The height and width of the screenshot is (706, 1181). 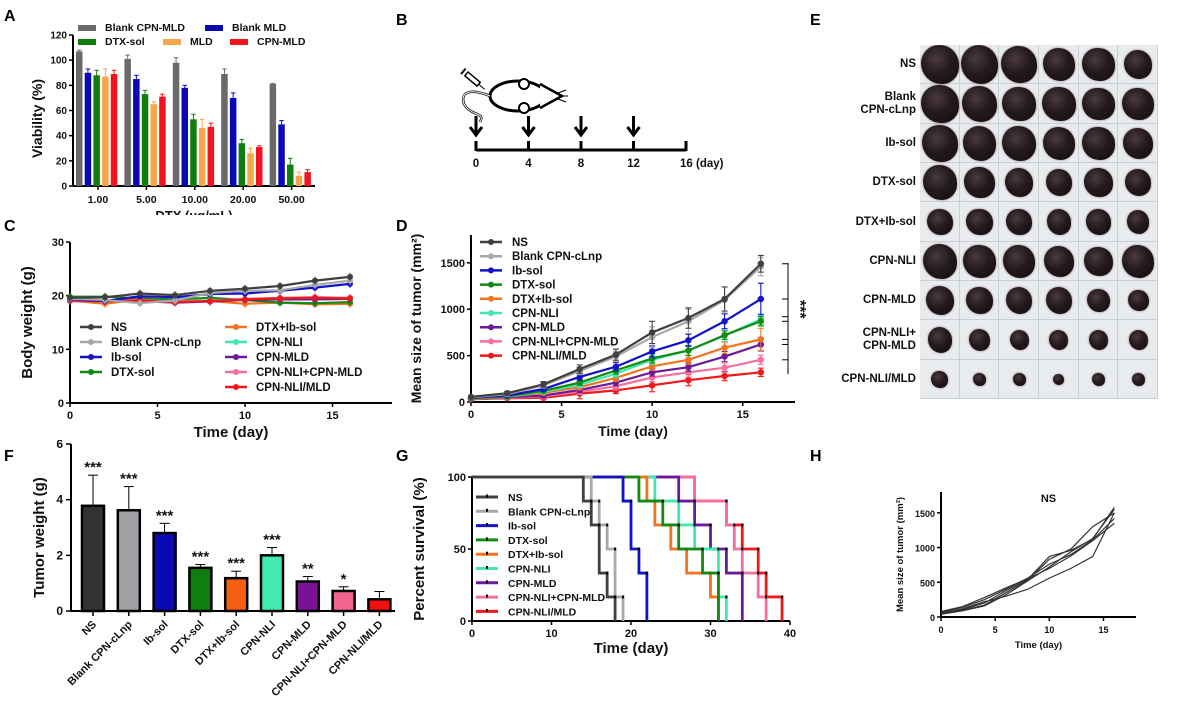 I want to click on bar-ib-sol, so click(x=164, y=572).